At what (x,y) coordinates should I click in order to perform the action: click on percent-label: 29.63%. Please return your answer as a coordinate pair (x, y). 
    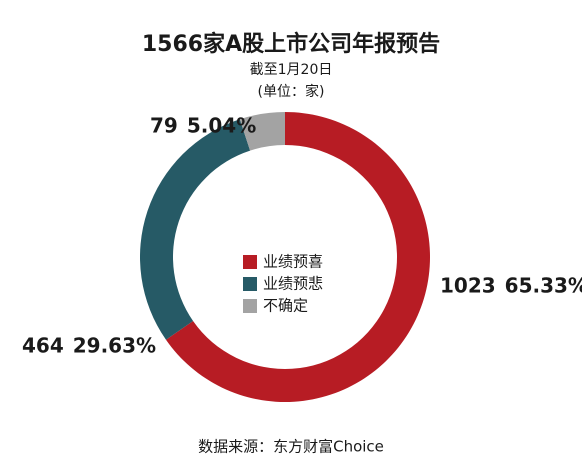
    Looking at the image, I should click on (114, 346).